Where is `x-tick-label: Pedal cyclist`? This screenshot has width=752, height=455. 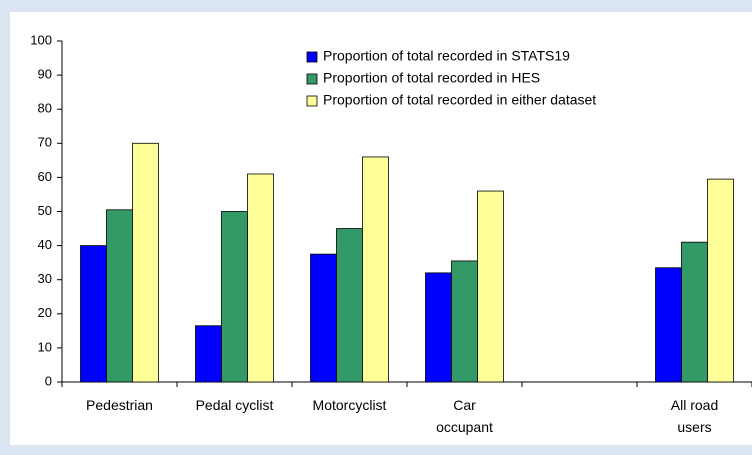
x-tick-label: Pedal cyclist is located at coordinates (234, 405).